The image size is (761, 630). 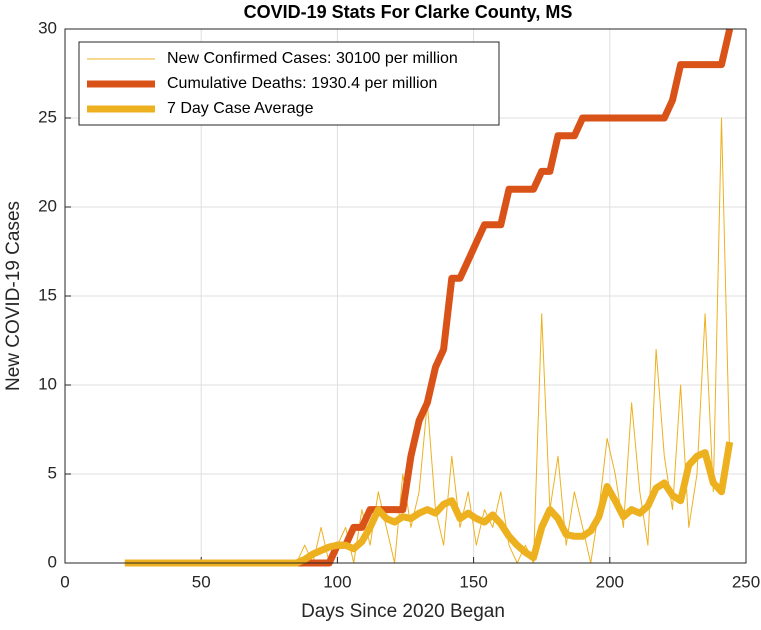 What do you see at coordinates (312, 58) in the screenshot?
I see `legend-label: New Confirmed Cases: 30100 per million` at bounding box center [312, 58].